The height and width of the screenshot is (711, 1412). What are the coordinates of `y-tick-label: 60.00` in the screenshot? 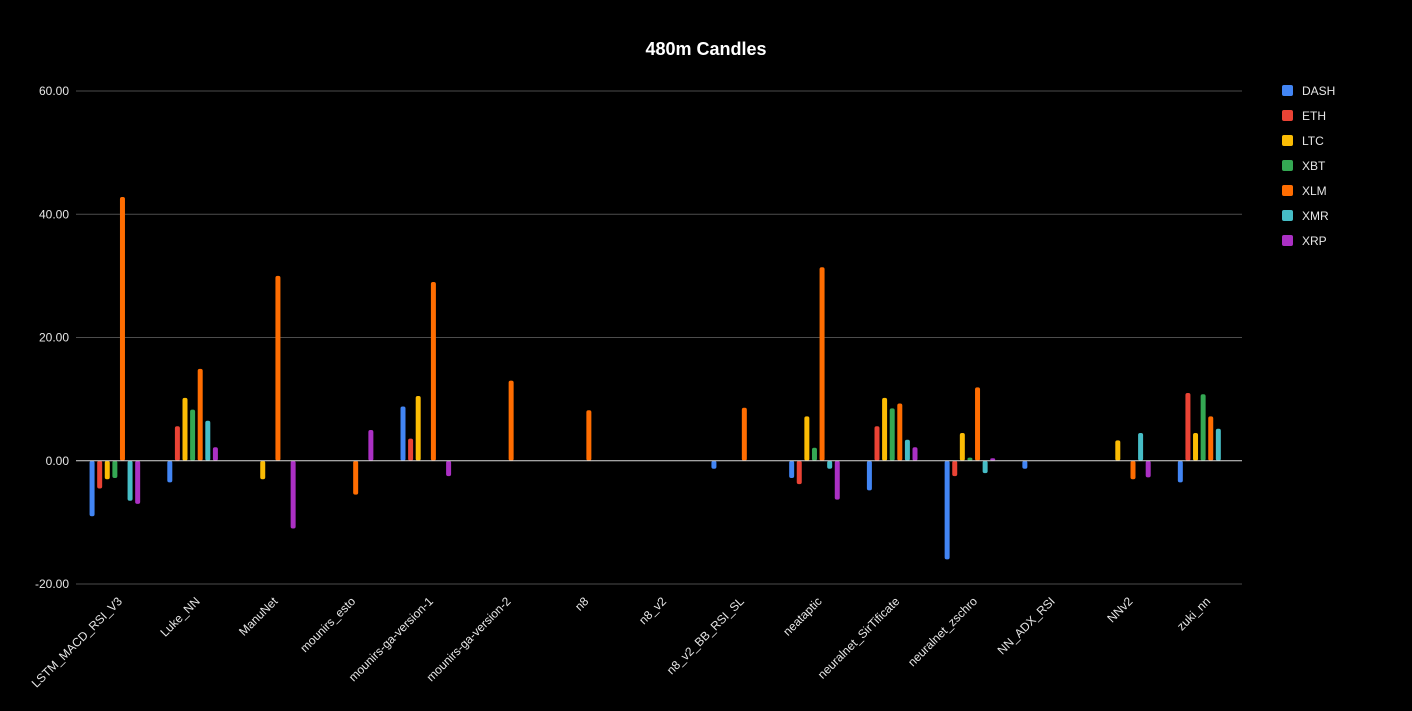 It's located at (54, 91).